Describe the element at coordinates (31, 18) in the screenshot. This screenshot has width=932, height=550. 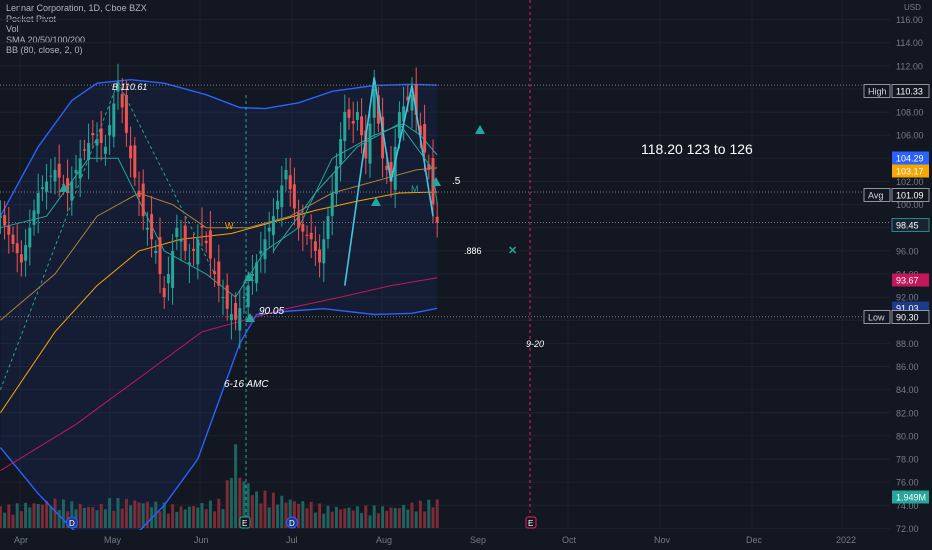
I see `indicator-pocket-pivot: Pocket Pivot` at that location.